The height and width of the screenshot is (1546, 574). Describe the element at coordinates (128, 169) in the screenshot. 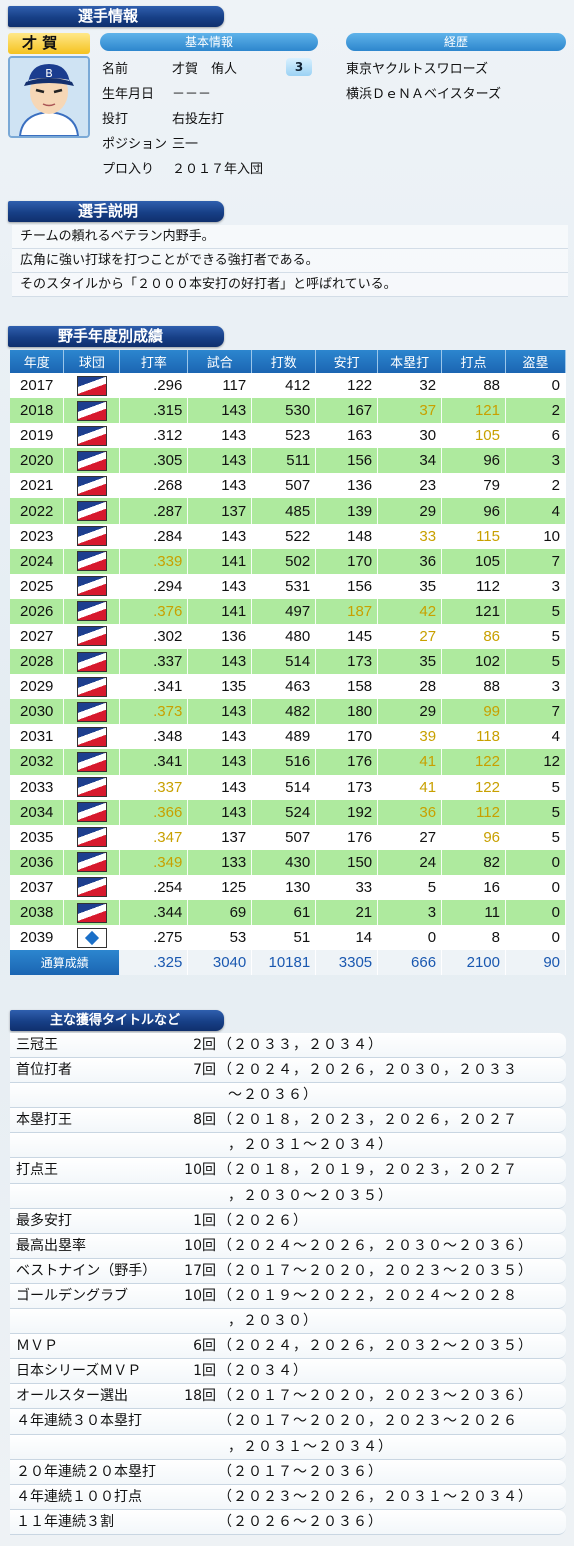

I see `field-debut-label: プロ入り` at that location.